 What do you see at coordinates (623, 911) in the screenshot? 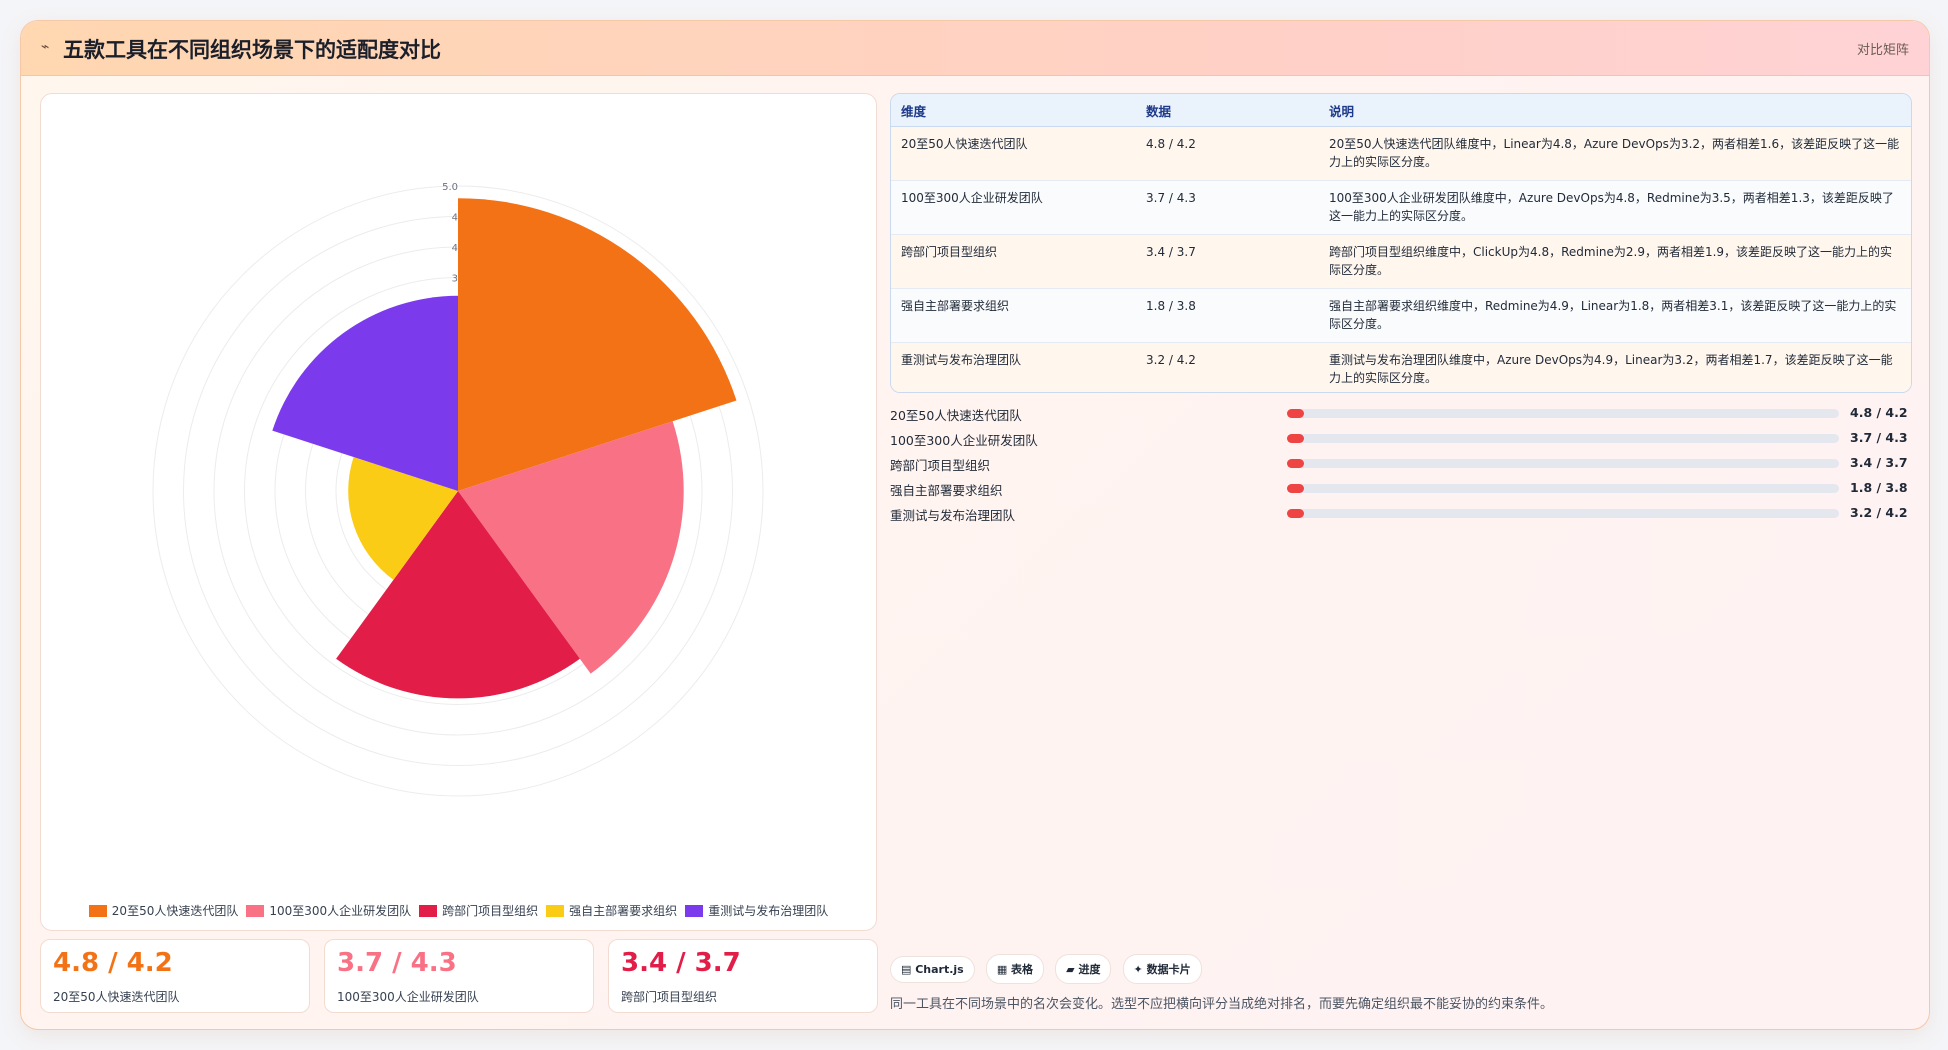
I see `legend-label: 强自主部署要求组织` at bounding box center [623, 911].